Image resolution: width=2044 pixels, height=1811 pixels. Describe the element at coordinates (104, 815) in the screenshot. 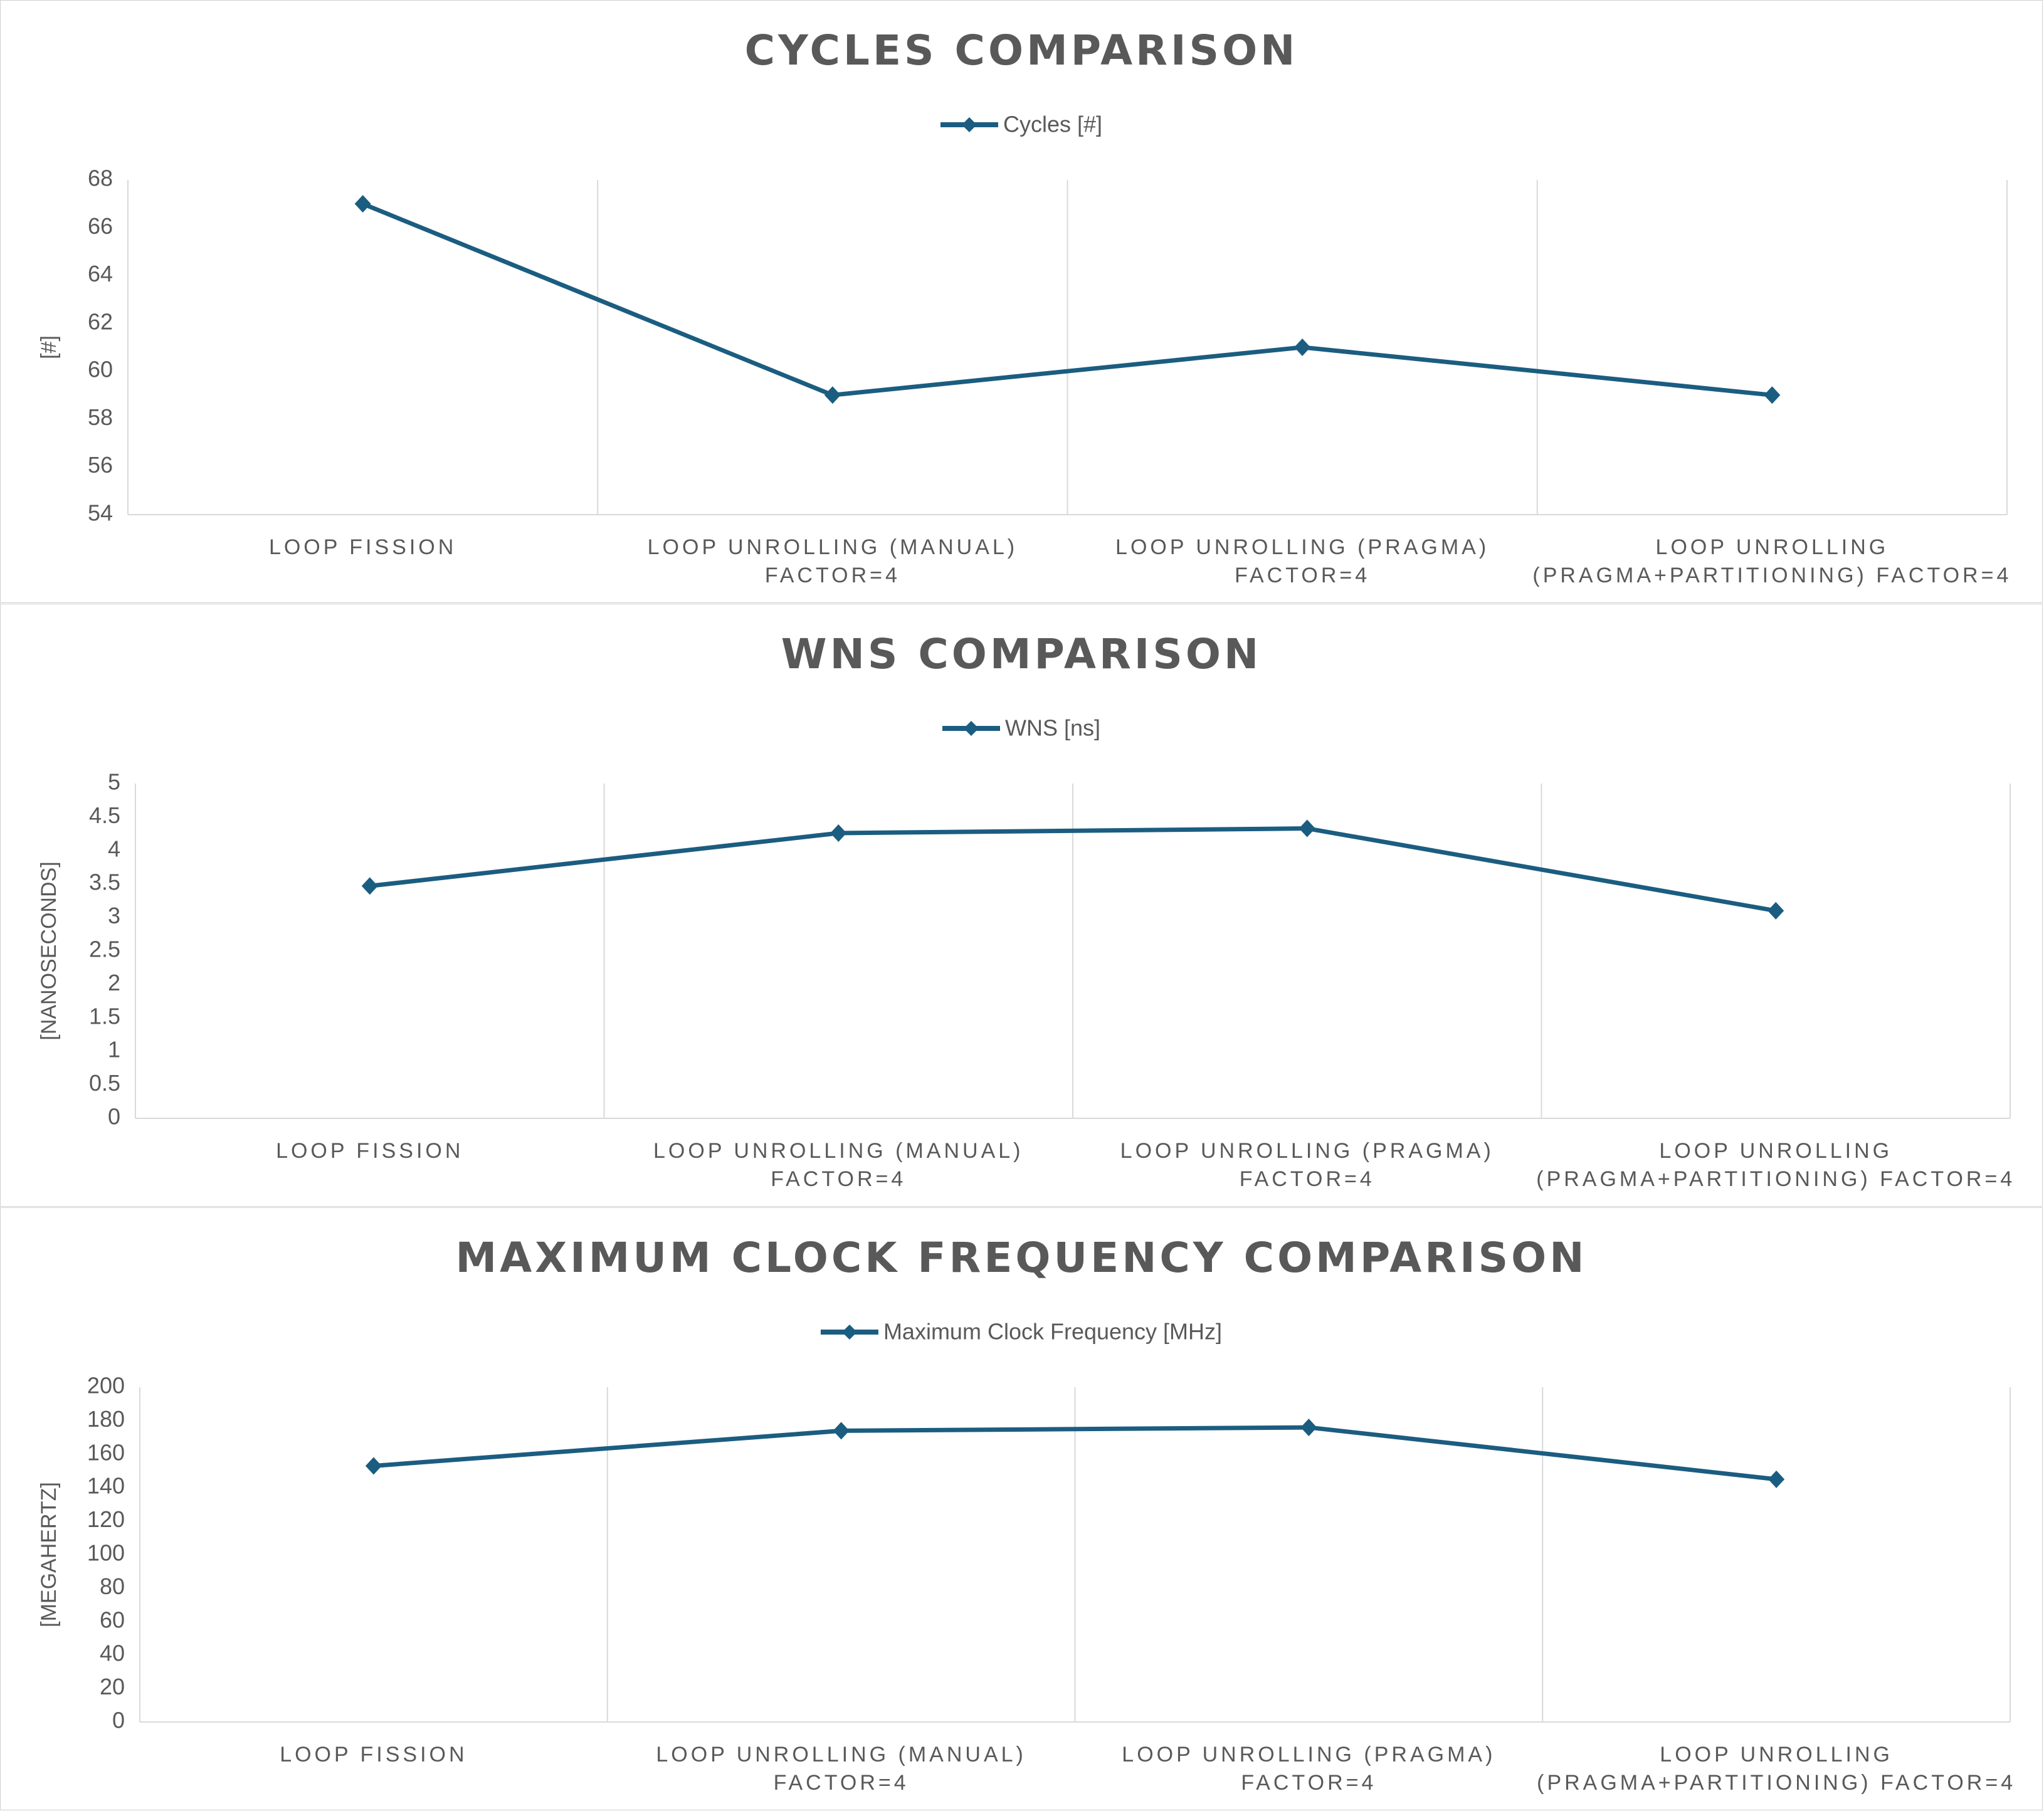

I see `y-tick-label: 4.5` at that location.